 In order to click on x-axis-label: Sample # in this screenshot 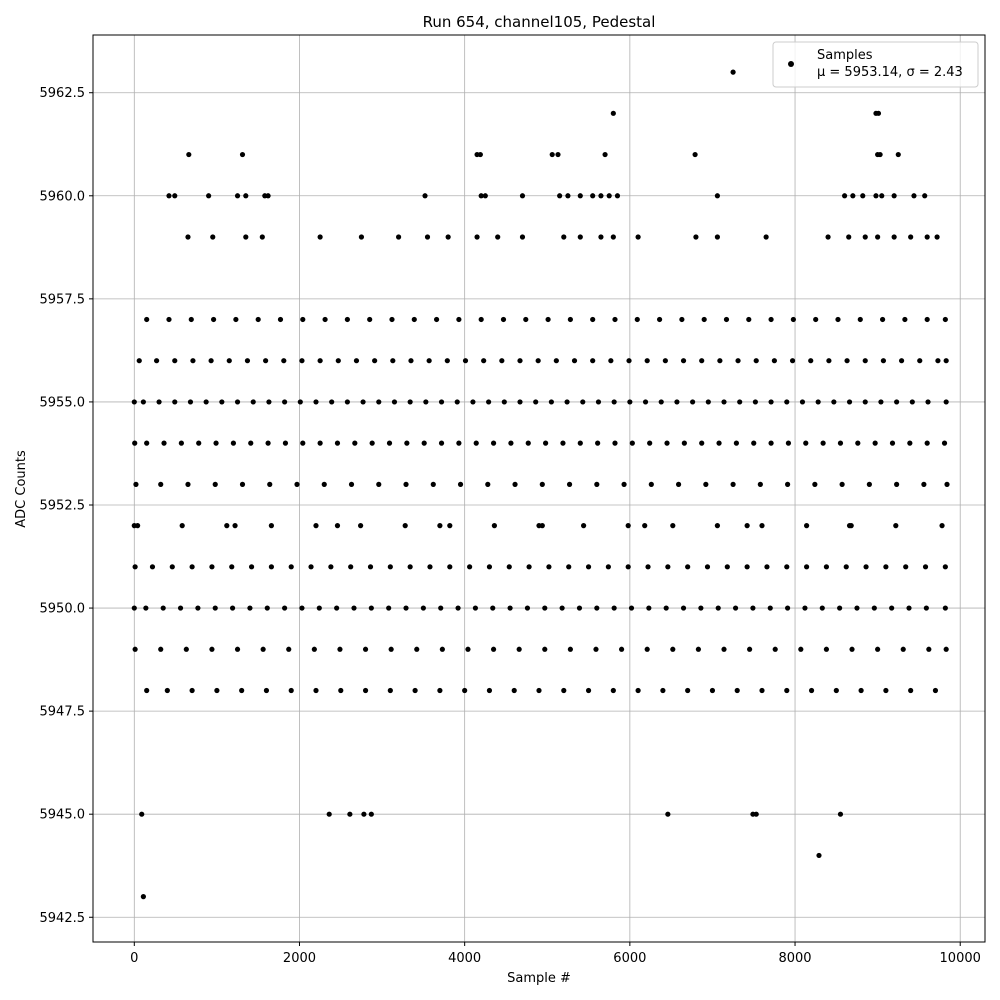, I will do `click(539, 978)`.